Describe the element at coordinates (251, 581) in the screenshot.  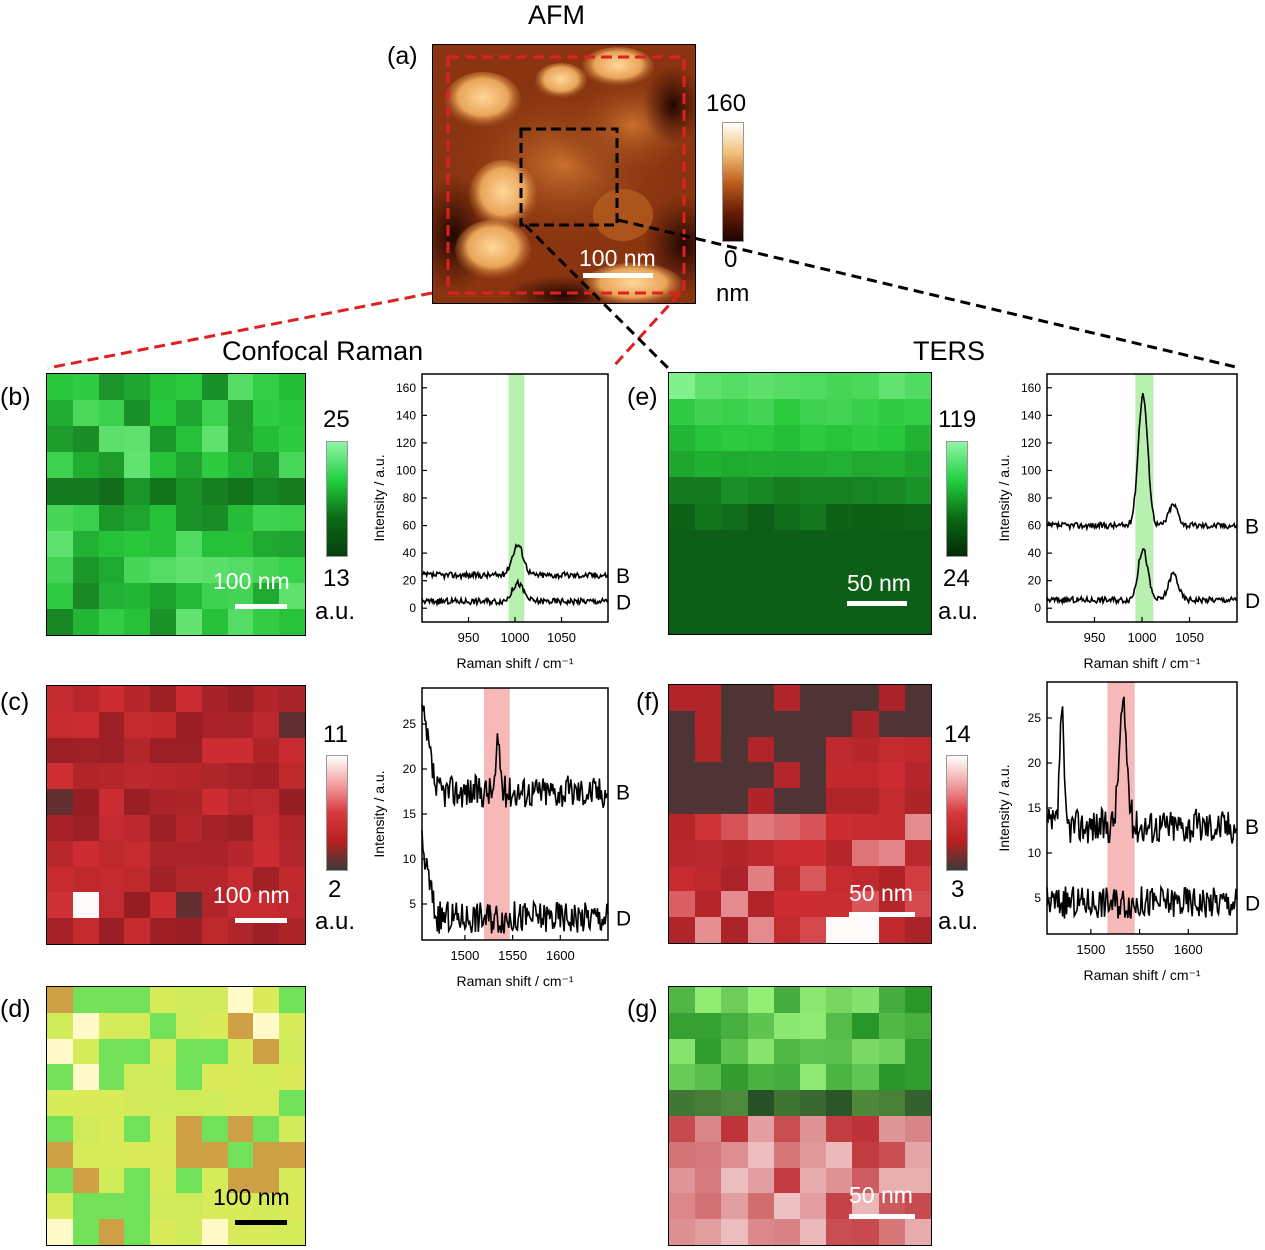
I see `map-b-scale-label: 100 nm` at that location.